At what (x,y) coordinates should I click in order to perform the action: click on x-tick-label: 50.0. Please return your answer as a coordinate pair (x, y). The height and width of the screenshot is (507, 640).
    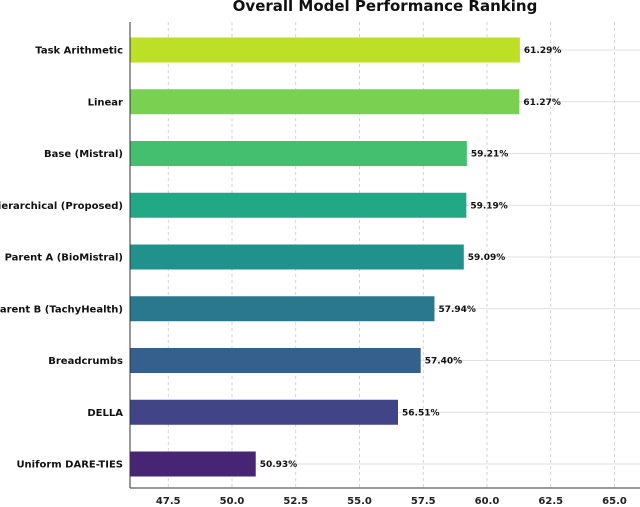
    Looking at the image, I should click on (232, 501).